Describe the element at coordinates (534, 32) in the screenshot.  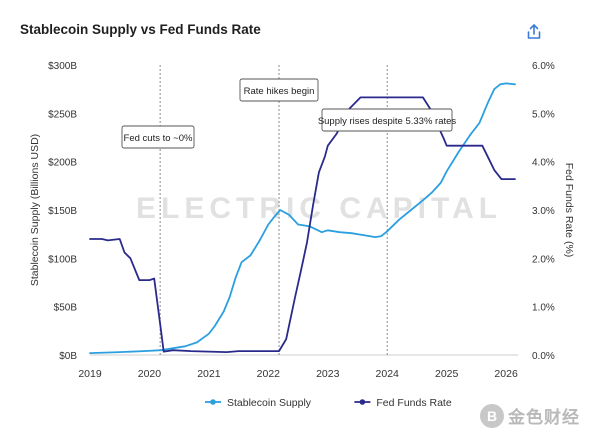
I see `share-icon` at that location.